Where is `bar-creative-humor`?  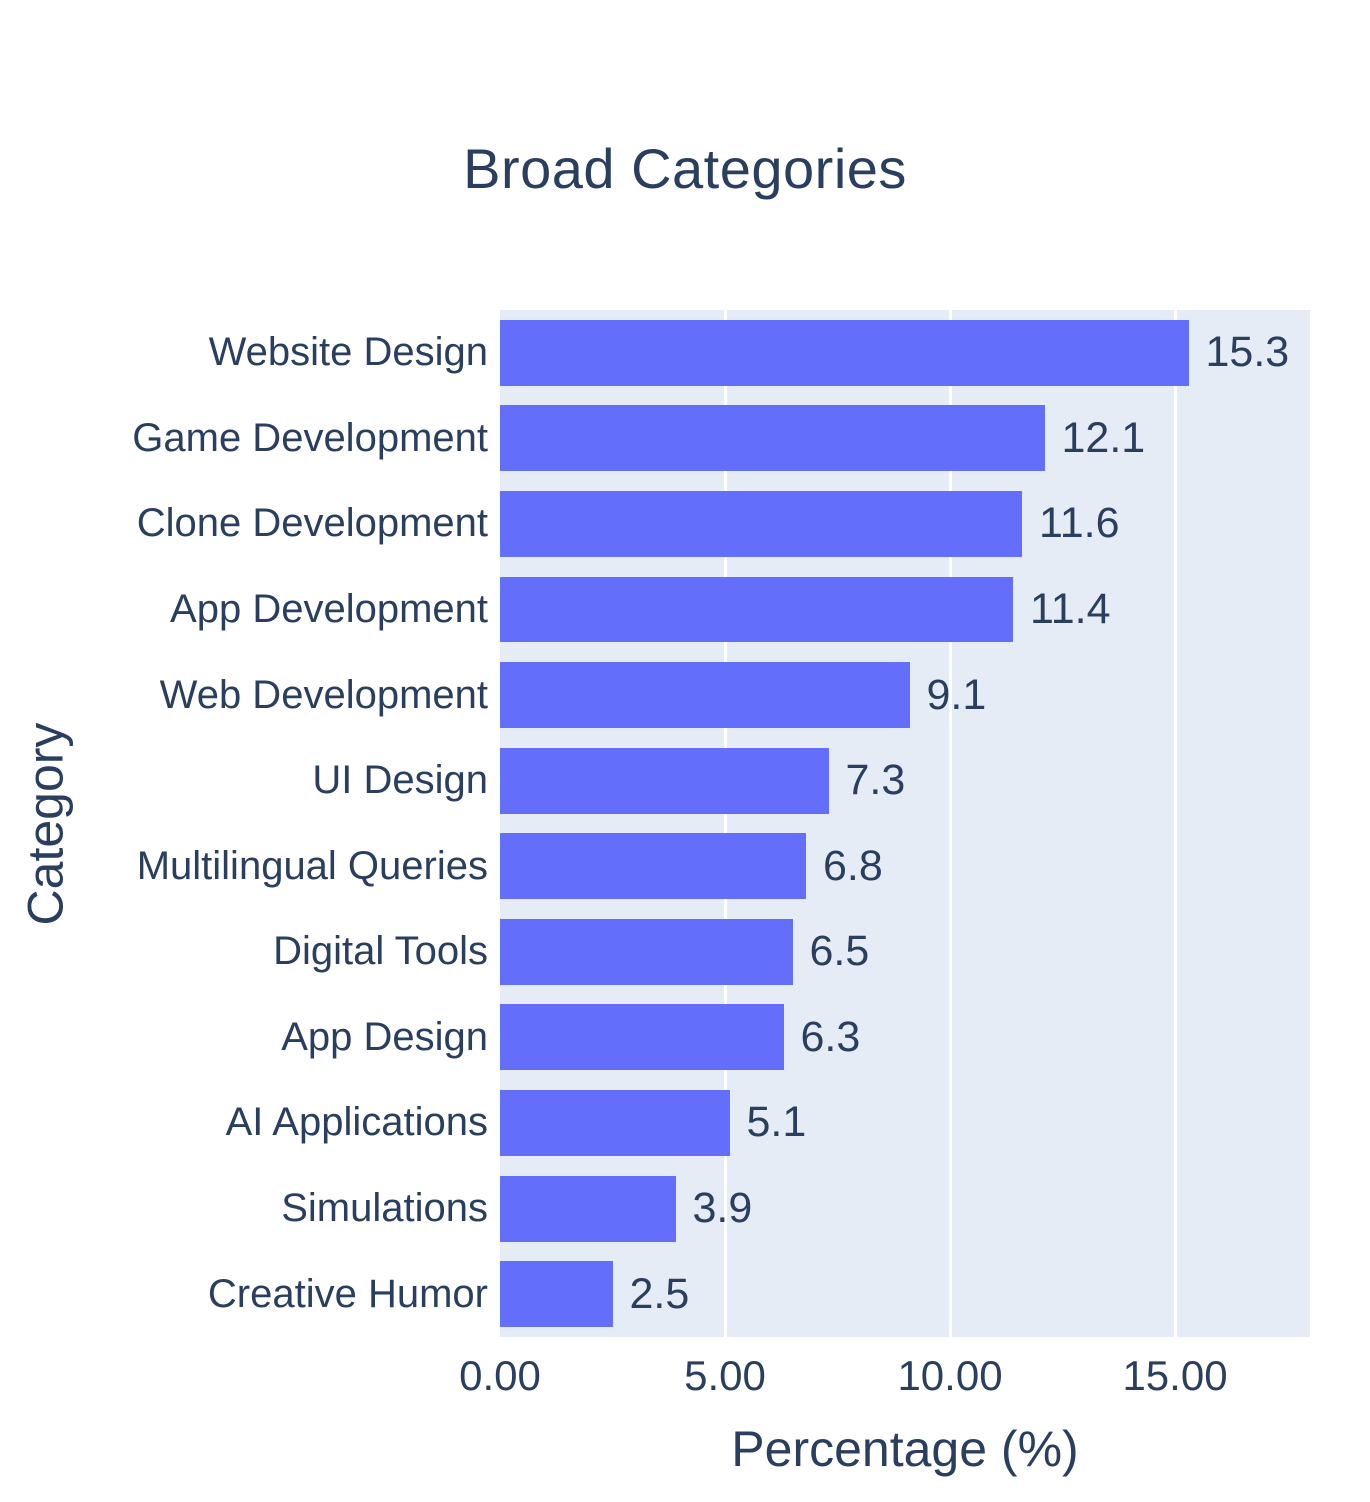 bar-creative-humor is located at coordinates (556, 1294).